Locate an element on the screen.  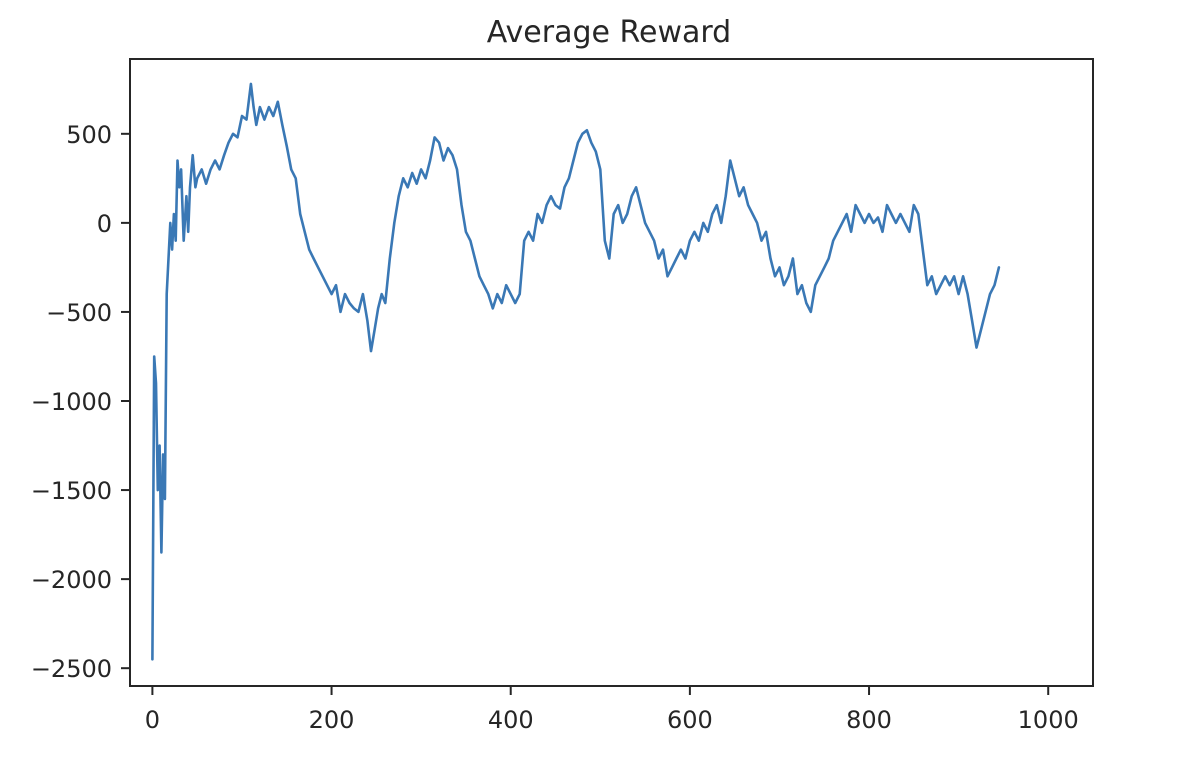
y-tick-label: 500 is located at coordinates (89, 135).